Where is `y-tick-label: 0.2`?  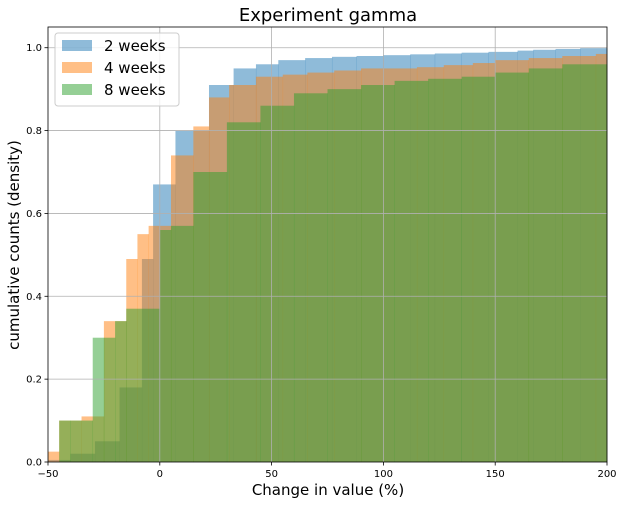
y-tick-label: 0.2 is located at coordinates (34, 380).